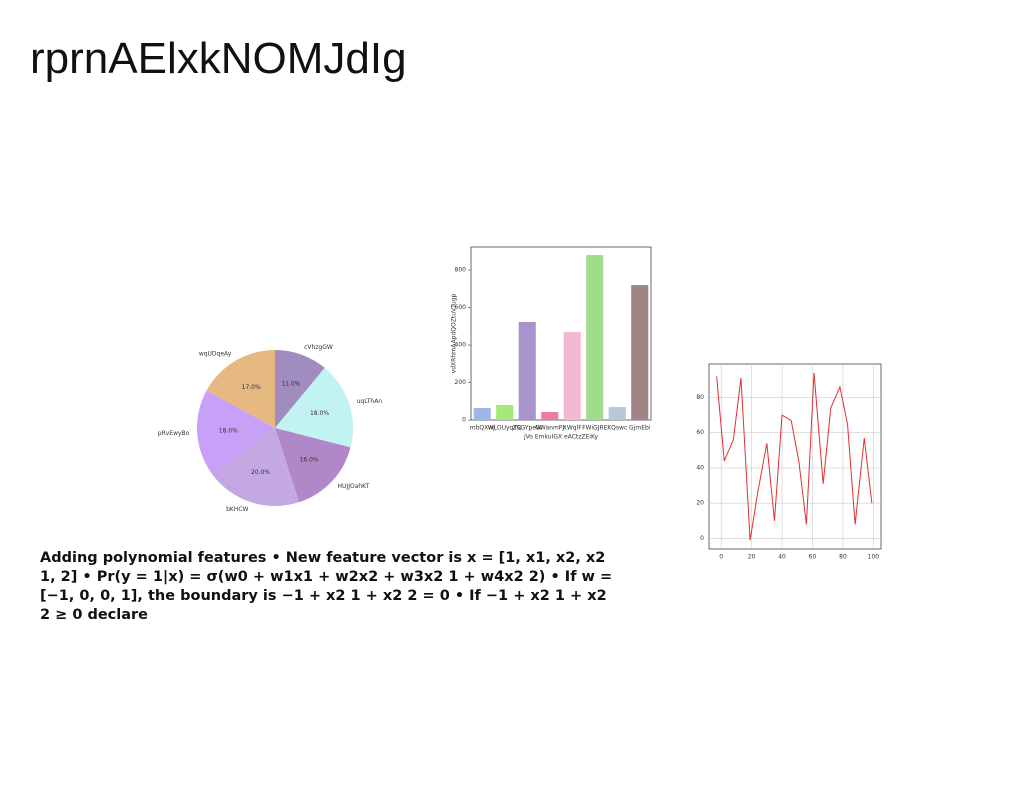 The width and height of the screenshot is (1024, 788). I want to click on x-tick-label: GjmEbi, so click(640, 428).